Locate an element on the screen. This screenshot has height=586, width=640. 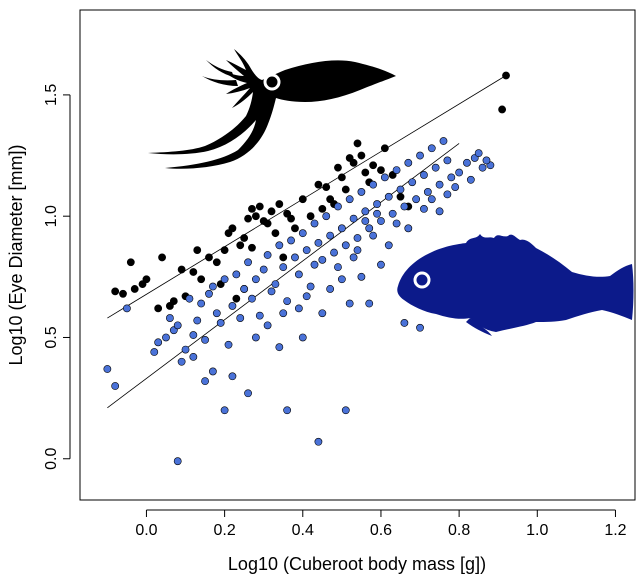
x-tick-label: 1.0 is located at coordinates (537, 530).